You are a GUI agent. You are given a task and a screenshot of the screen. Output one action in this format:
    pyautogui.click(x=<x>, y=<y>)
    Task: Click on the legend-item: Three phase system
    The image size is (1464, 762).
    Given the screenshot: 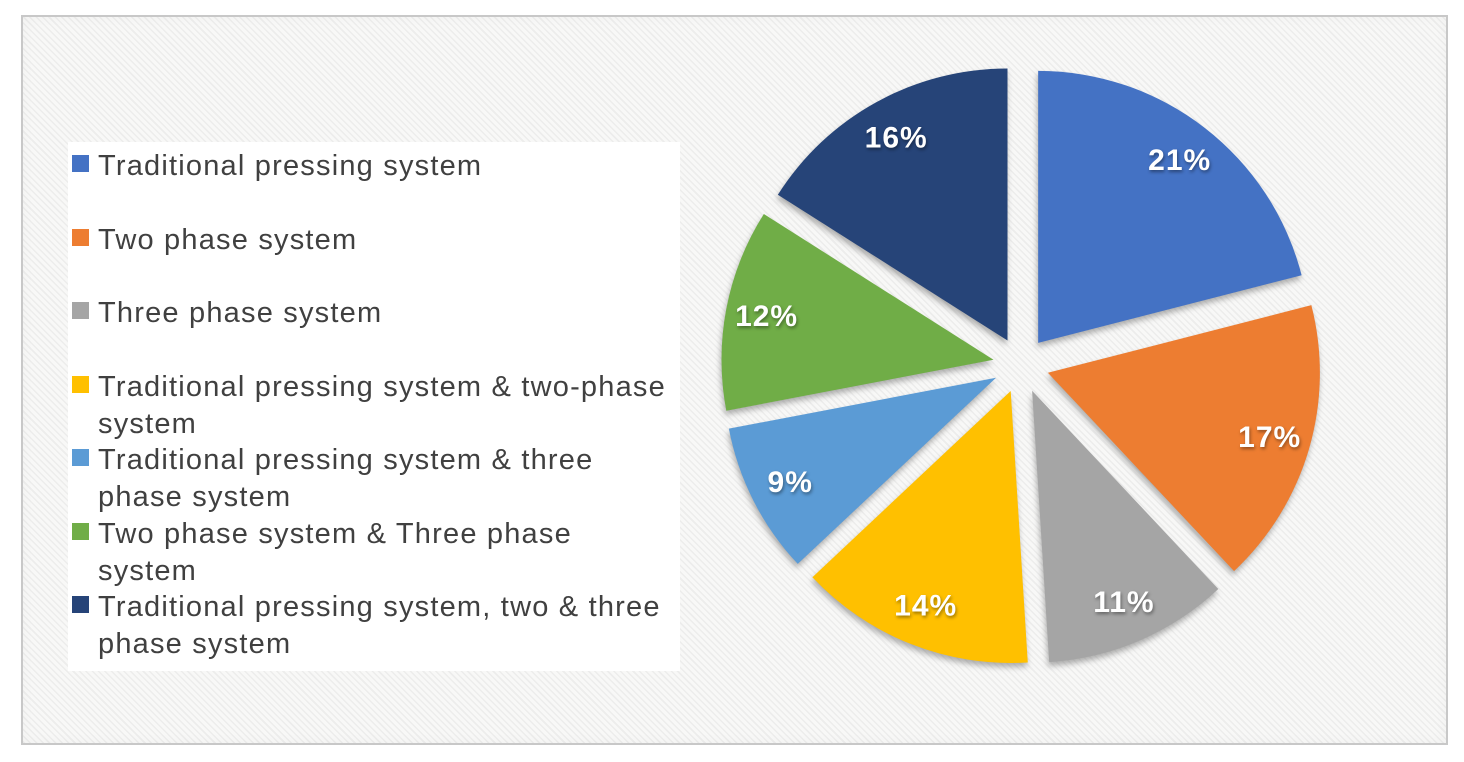 What is the action you would take?
    pyautogui.click(x=376, y=332)
    